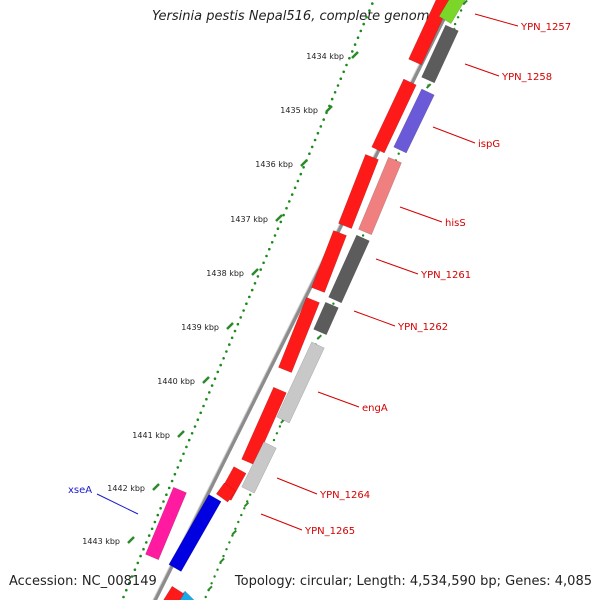  Describe the element at coordinates (526, 77) in the screenshot. I see `gene-label: YPN_1258` at that location.